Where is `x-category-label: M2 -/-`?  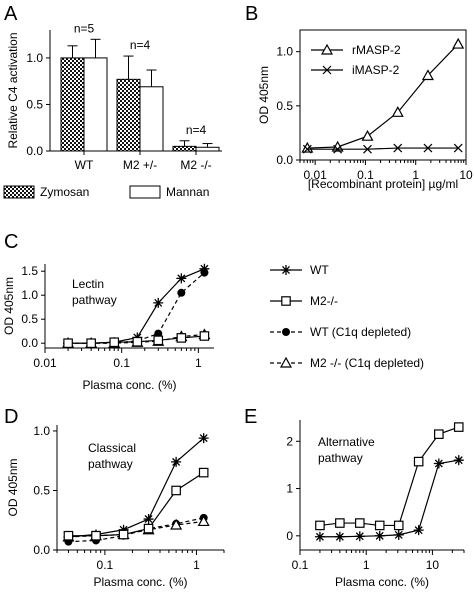 x-category-label: M2 -/- is located at coordinates (195, 165).